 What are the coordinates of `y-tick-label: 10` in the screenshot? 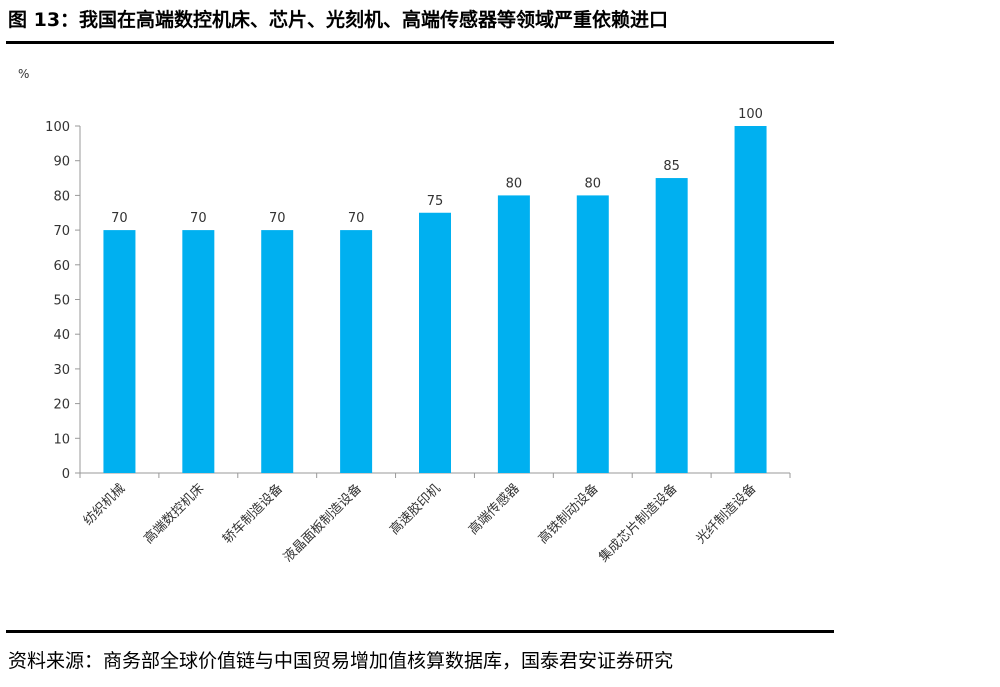 It's located at (61, 439).